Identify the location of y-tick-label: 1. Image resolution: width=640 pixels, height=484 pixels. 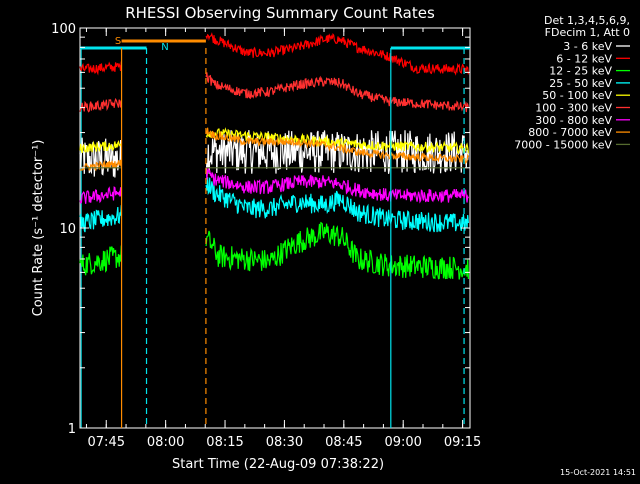
(72, 429).